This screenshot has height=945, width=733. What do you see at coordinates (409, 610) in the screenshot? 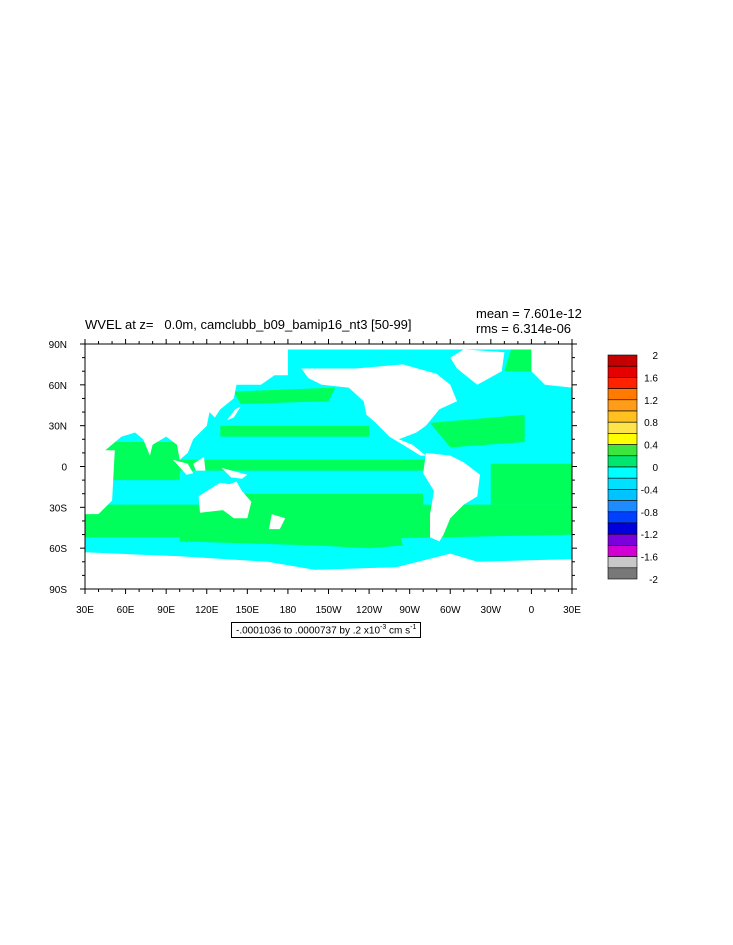
I see `x-tick-label: 90W` at bounding box center [409, 610].